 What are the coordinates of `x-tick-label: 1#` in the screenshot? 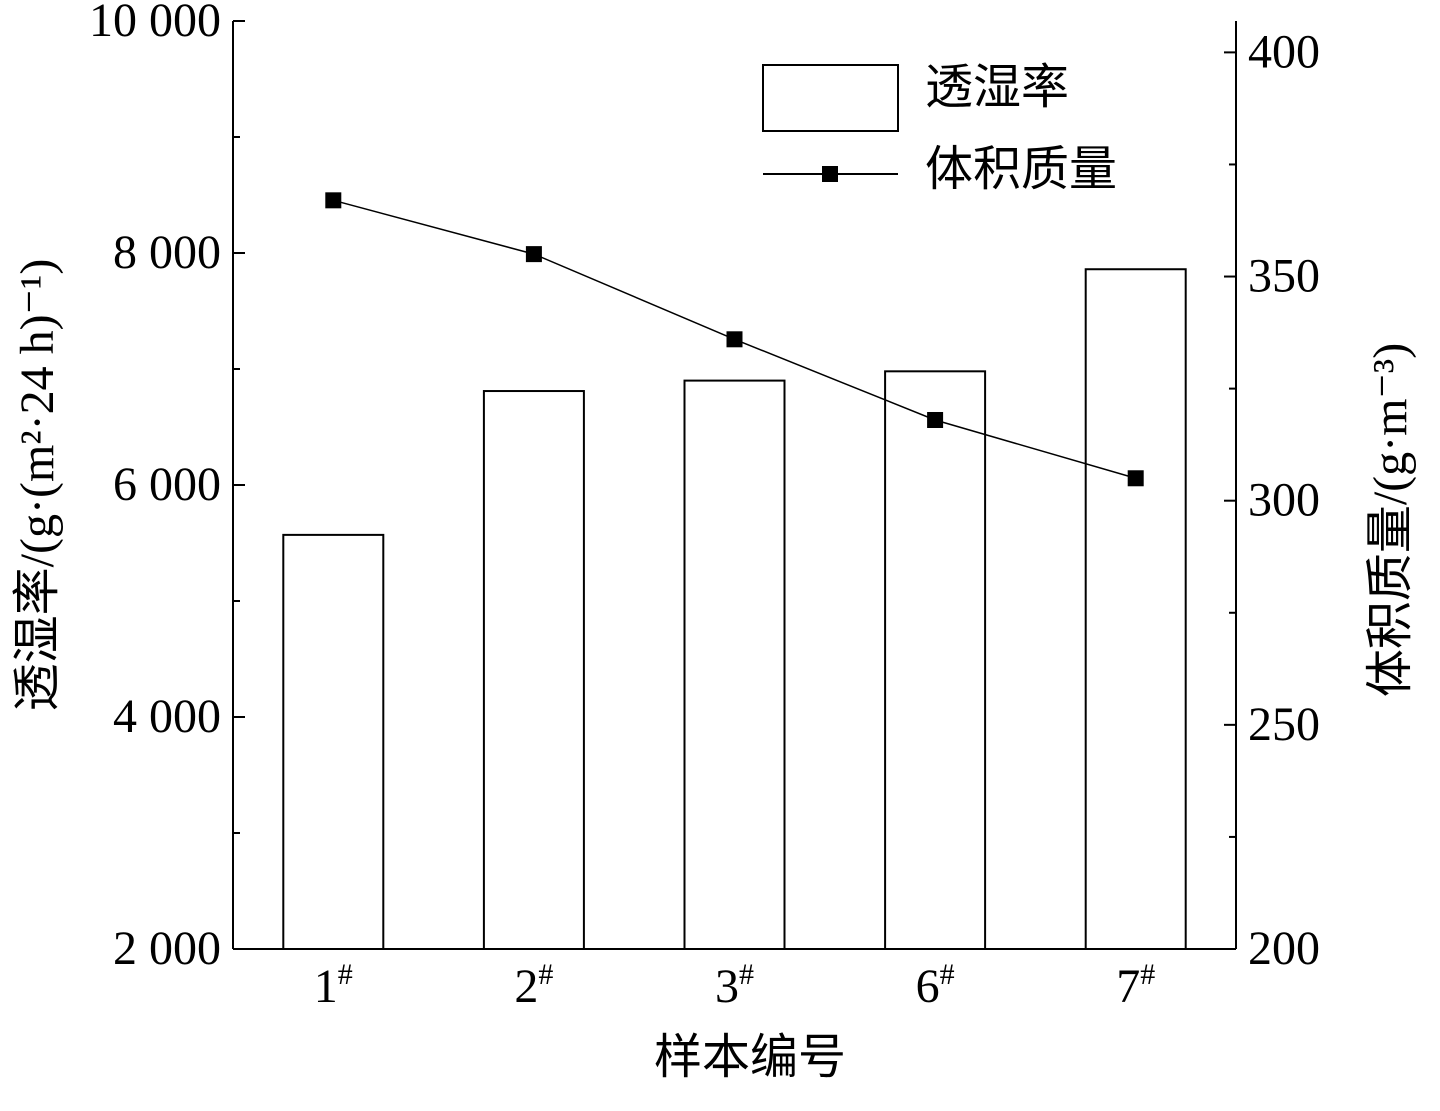 It's located at (333, 985).